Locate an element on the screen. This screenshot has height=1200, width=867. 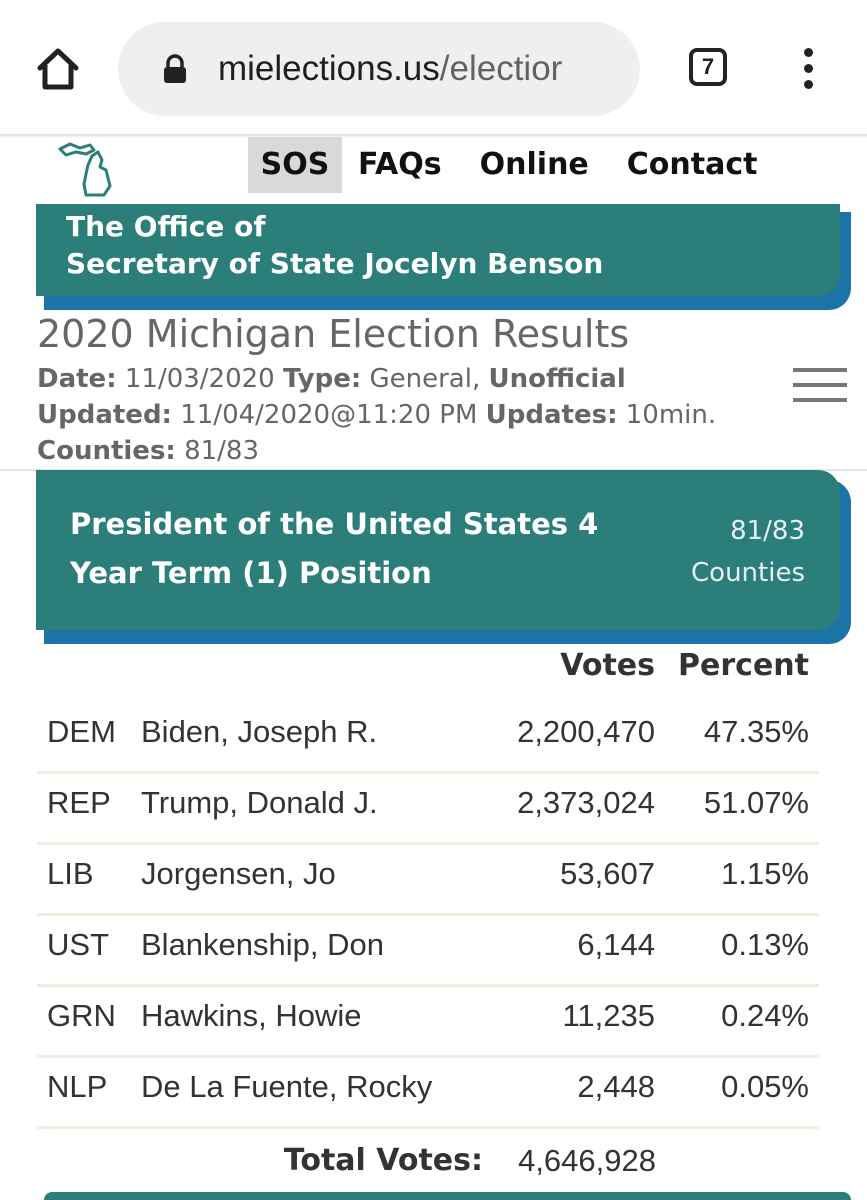
lock-icon is located at coordinates (175, 69).